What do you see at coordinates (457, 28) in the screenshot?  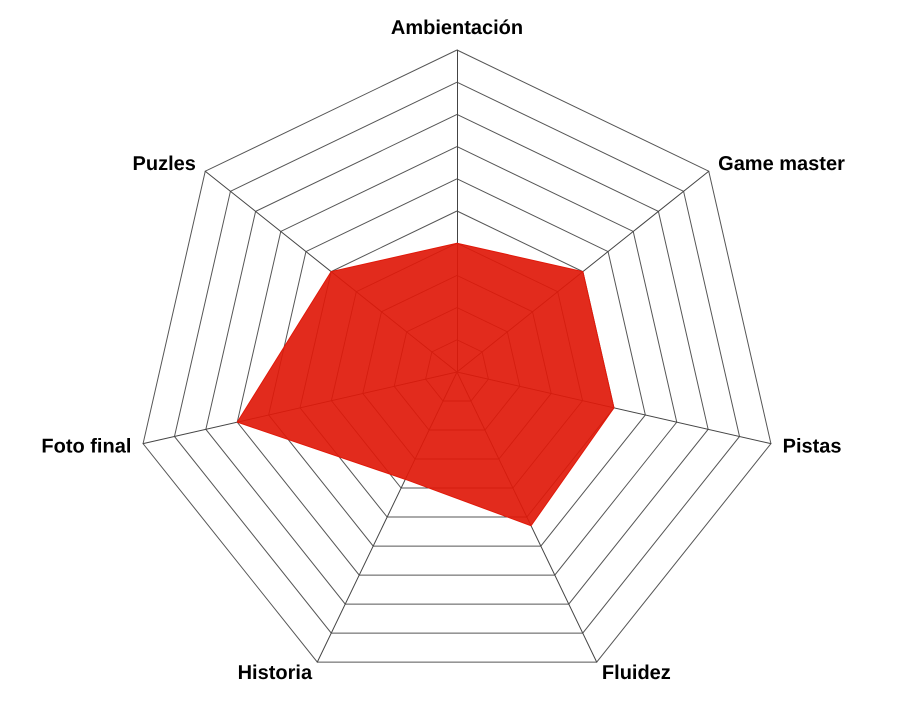 I see `spoke-label: Ambientación` at bounding box center [457, 28].